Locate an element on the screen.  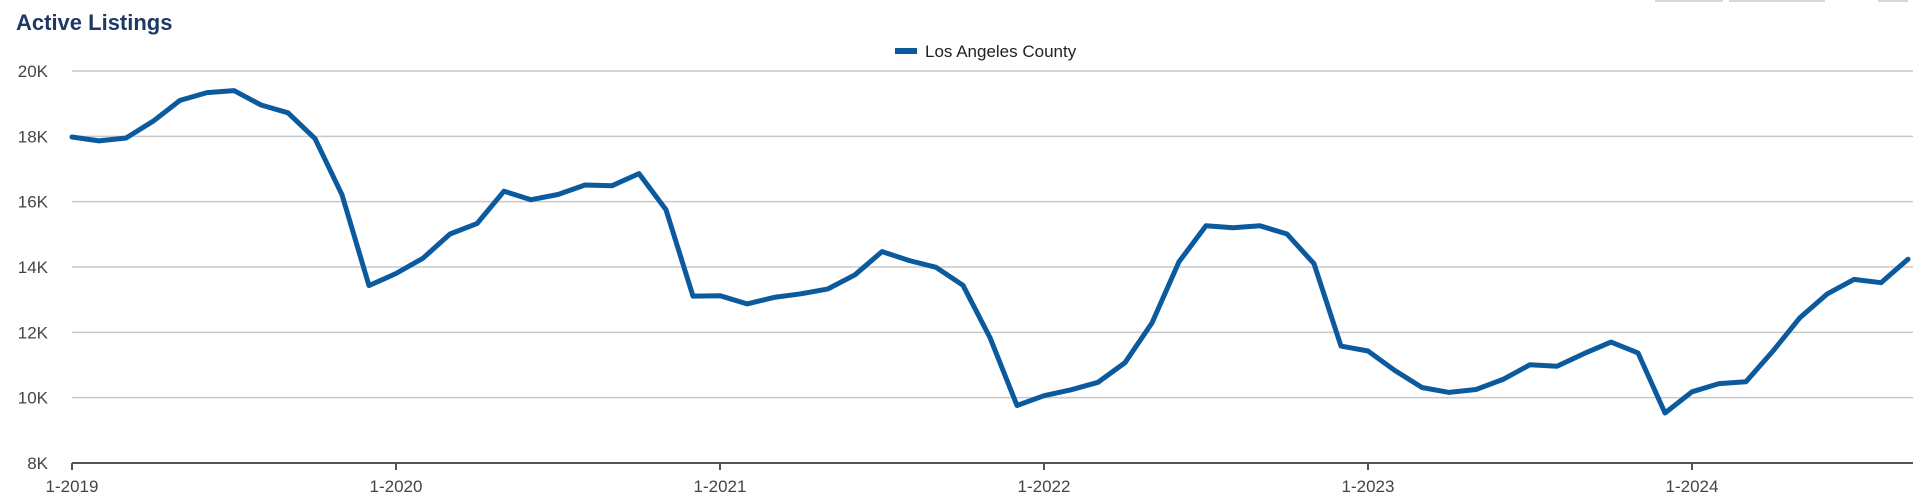
y-tick-label: 14K is located at coordinates (33, 267).